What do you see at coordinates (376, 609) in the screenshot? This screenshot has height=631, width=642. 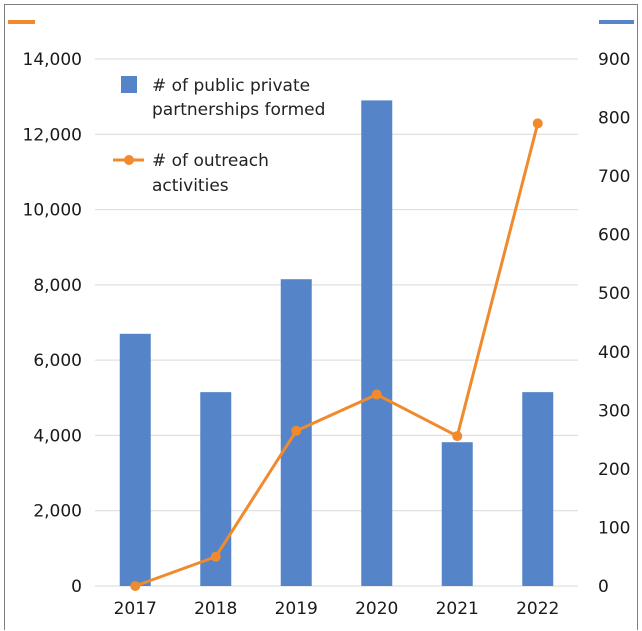 I see `x-tick-label: 2020` at bounding box center [376, 609].